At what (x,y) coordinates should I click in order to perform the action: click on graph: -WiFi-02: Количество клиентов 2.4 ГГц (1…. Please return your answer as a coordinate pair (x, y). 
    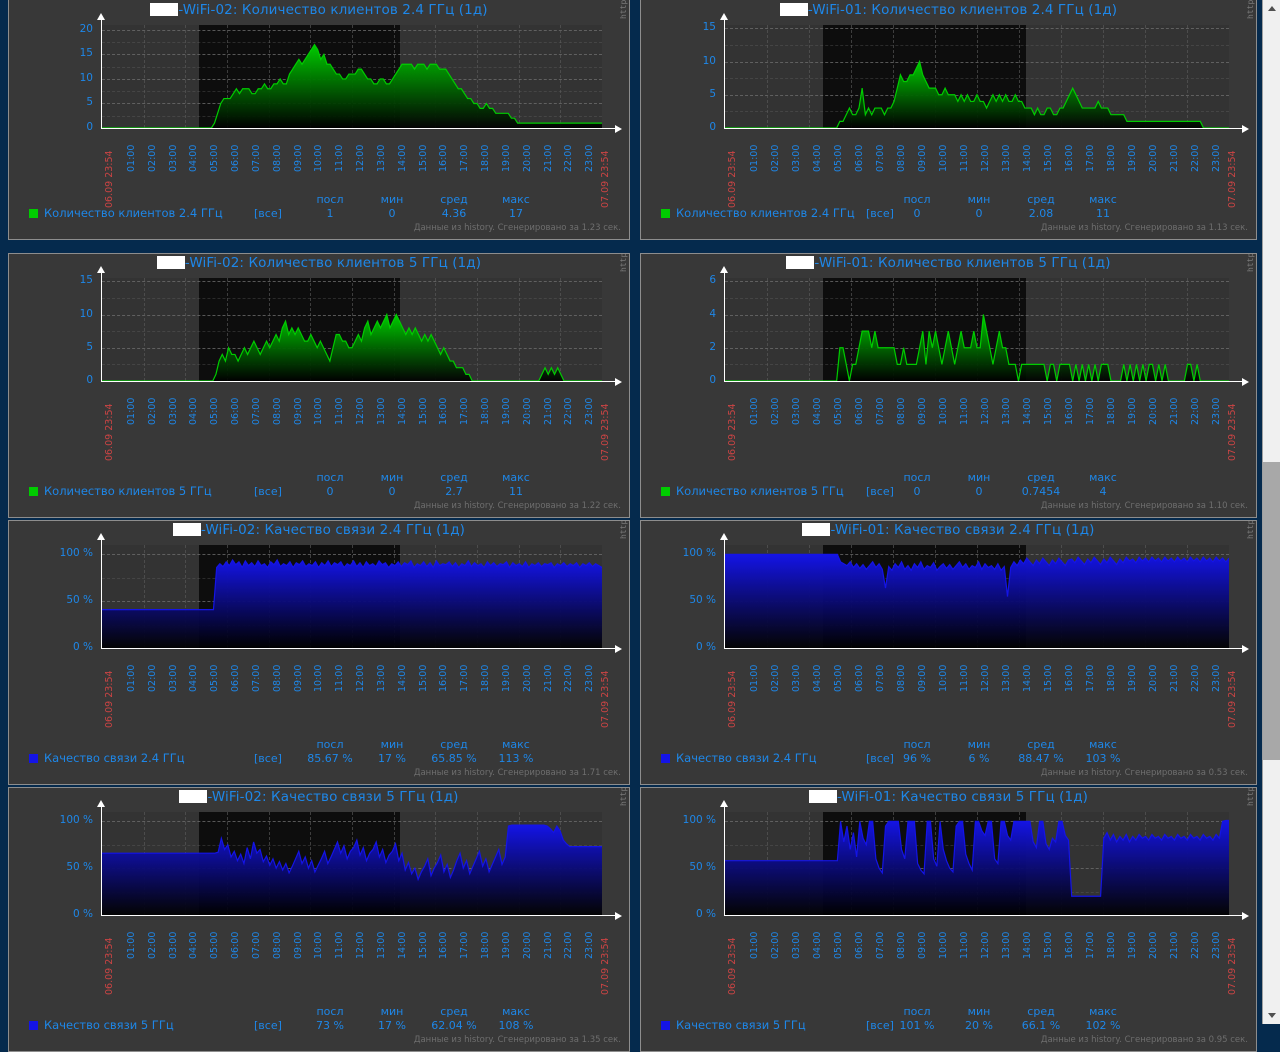
    Looking at the image, I should click on (319, 119).